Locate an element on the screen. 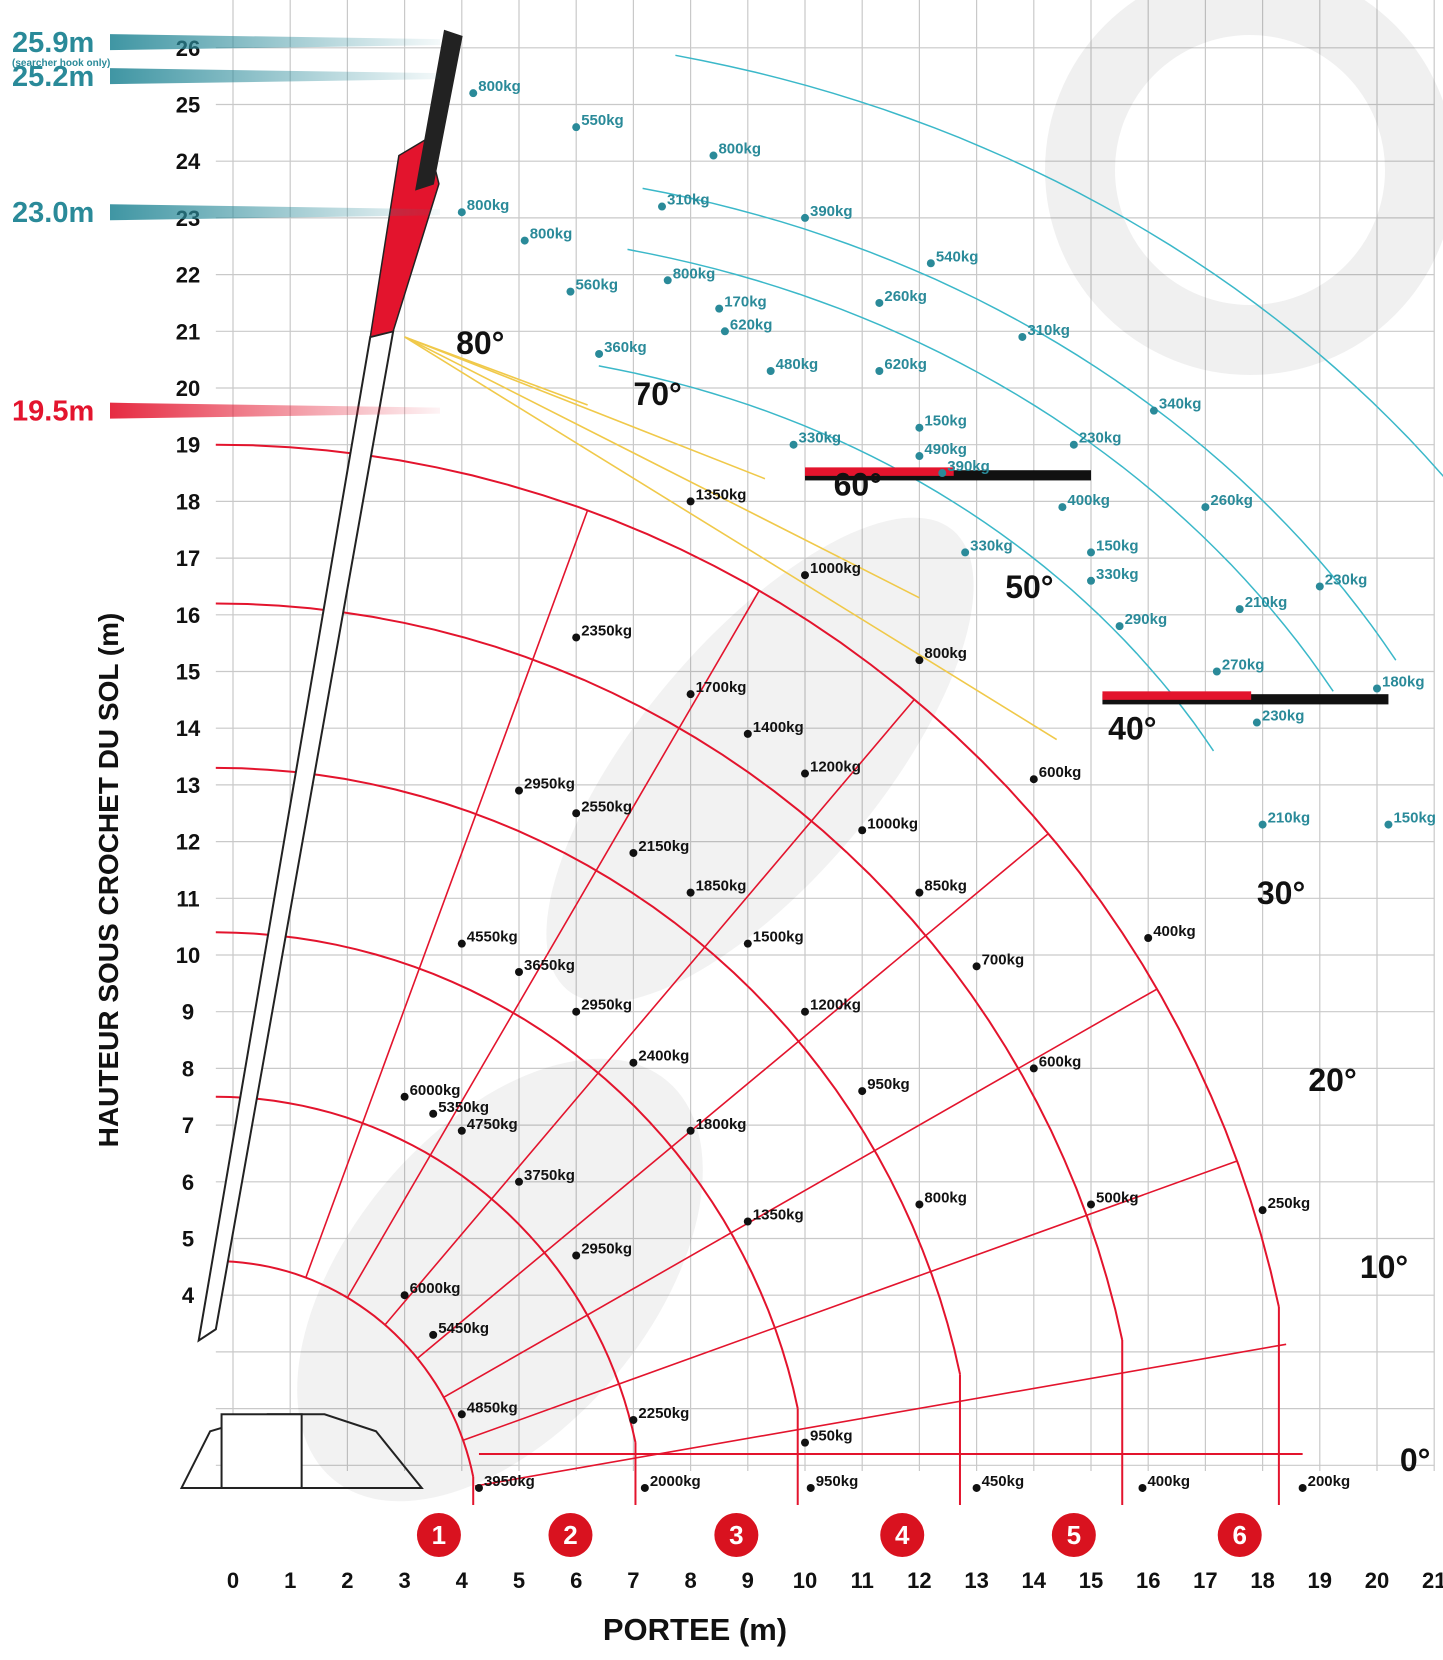 The width and height of the screenshot is (1443, 1660). load-label: 5350kg is located at coordinates (463, 1107).